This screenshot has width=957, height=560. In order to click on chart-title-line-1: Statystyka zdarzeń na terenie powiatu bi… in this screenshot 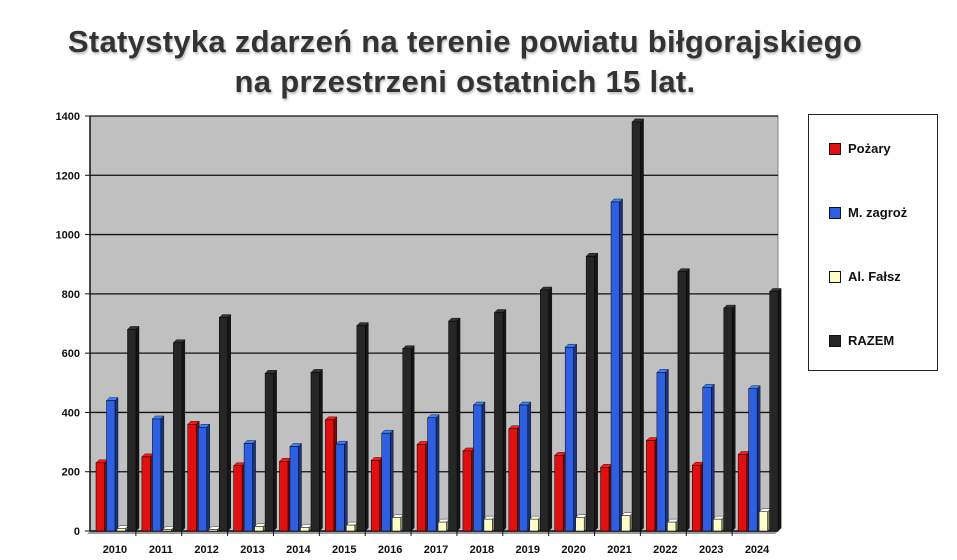, I will do `click(465, 41)`.